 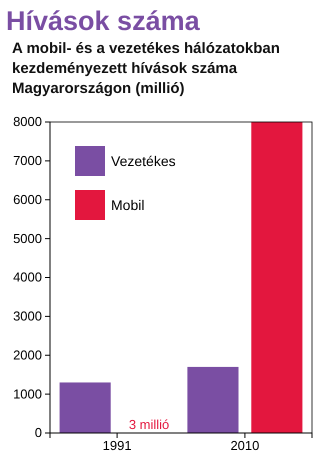 What do you see at coordinates (27, 277) in the screenshot?
I see `y-tick-label: 4000` at bounding box center [27, 277].